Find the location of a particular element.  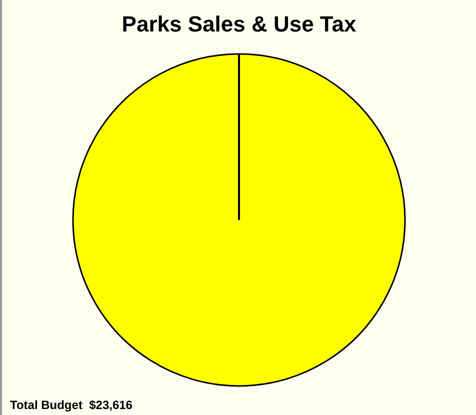

chart-title: Parks Sales & Use Tax is located at coordinates (239, 24).